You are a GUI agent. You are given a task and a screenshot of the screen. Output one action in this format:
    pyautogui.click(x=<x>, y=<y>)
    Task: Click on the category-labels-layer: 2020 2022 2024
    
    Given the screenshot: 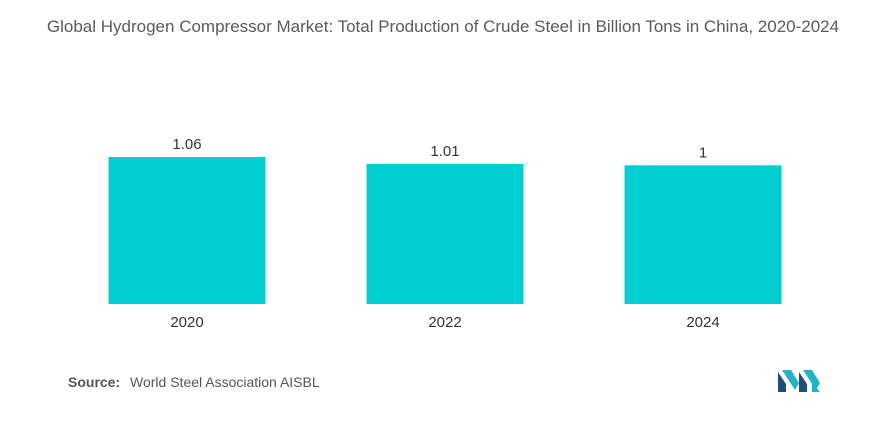 What is the action you would take?
    pyautogui.click(x=444, y=322)
    